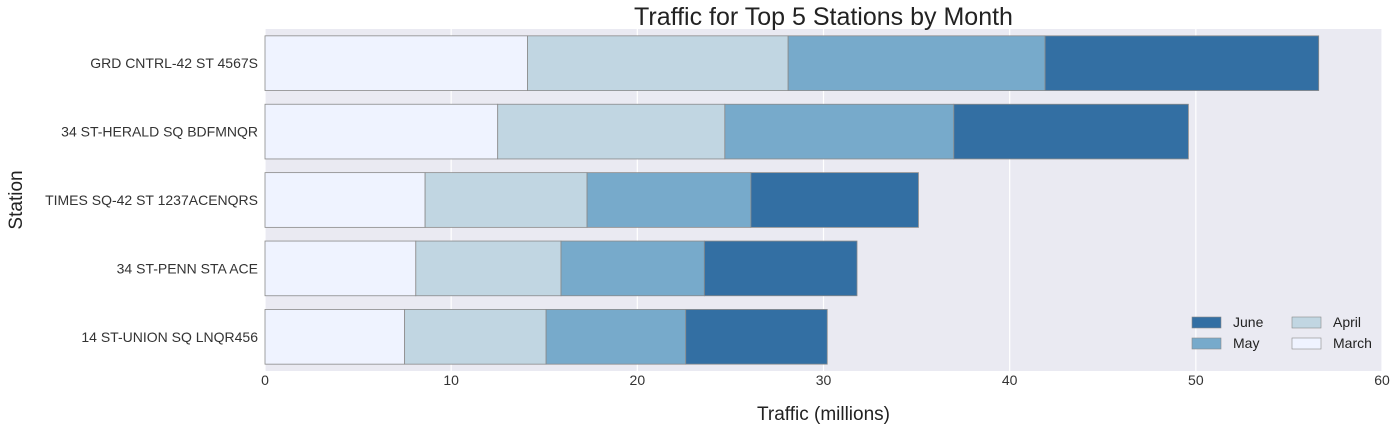 This screenshot has width=1396, height=431. What do you see at coordinates (1010, 380) in the screenshot?
I see `x-tick-label: 40` at bounding box center [1010, 380].